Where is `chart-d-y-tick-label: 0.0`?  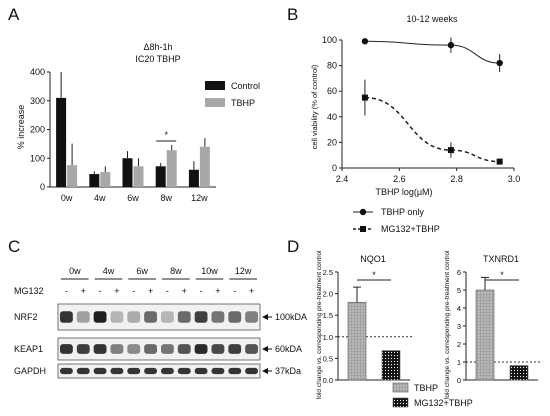
chart-d-y-tick-label: 0.0 is located at coordinates (328, 380).